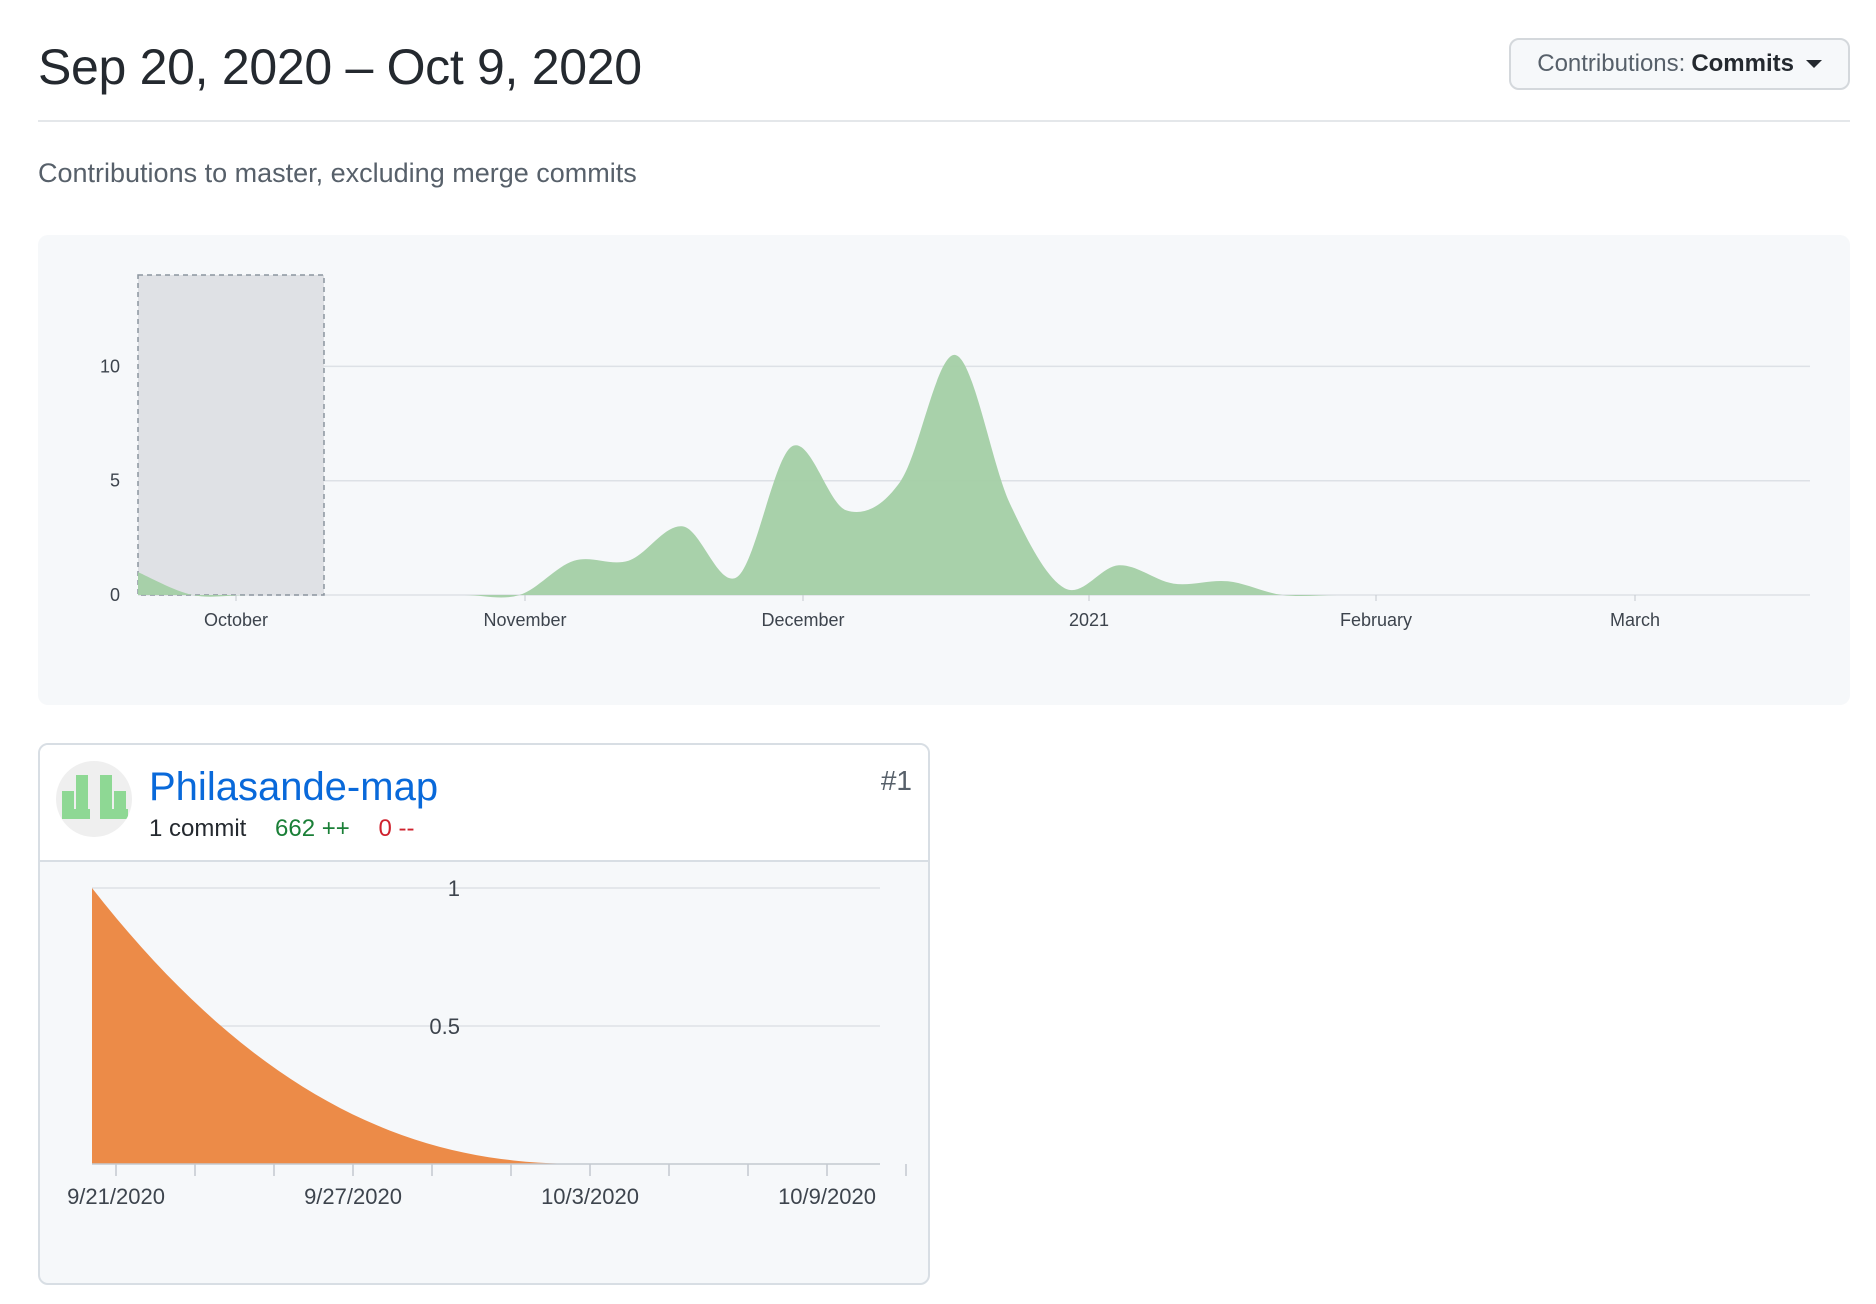 The width and height of the screenshot is (1876, 1304). What do you see at coordinates (110, 366) in the screenshot?
I see `y-tick-label: 10` at bounding box center [110, 366].